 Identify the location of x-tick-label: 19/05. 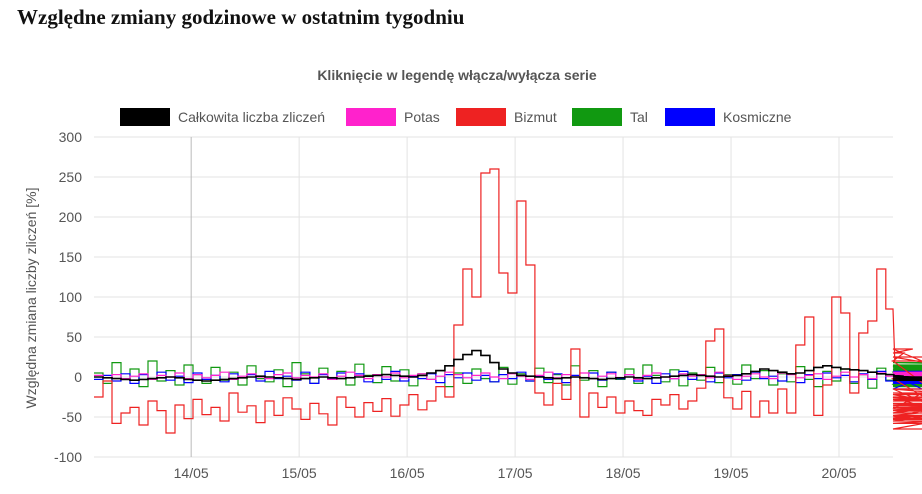
(731, 473).